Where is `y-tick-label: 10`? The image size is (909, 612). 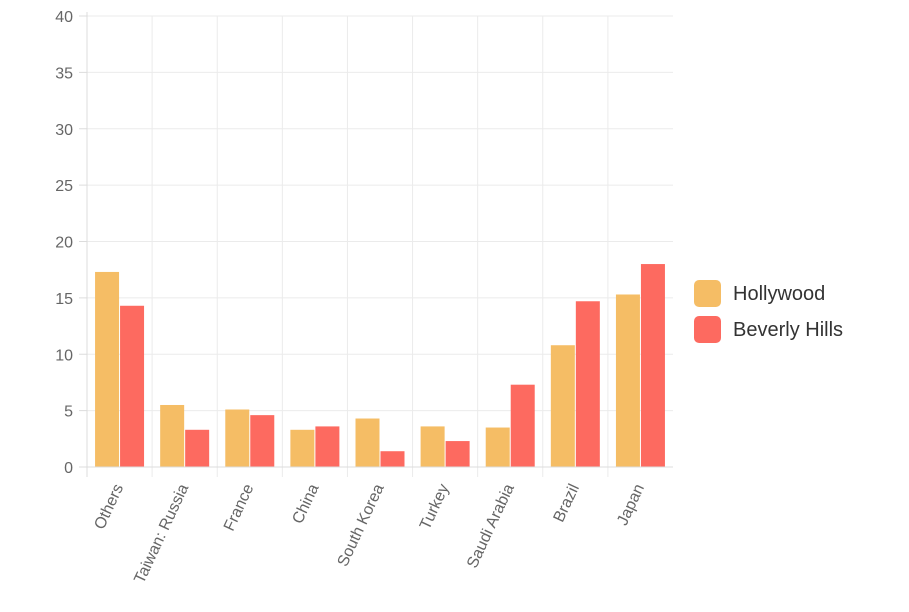 y-tick-label: 10 is located at coordinates (64, 355).